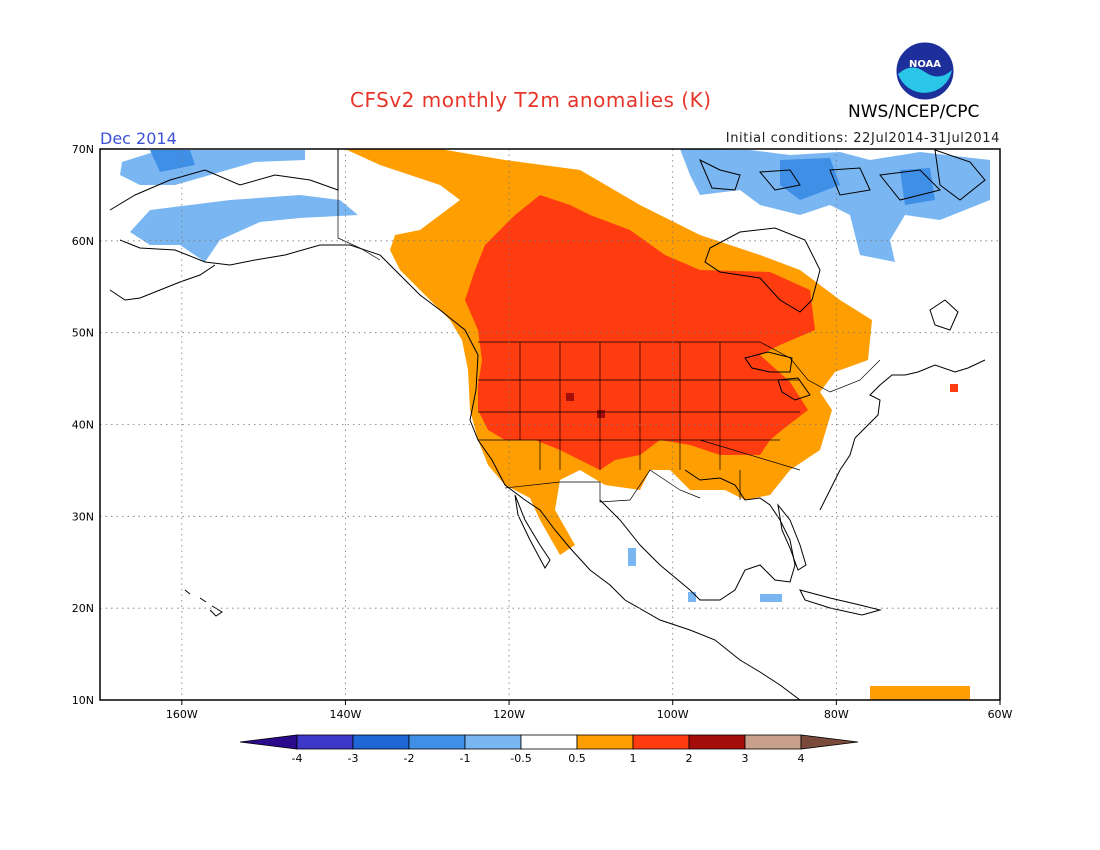 The image size is (1100, 850). Describe the element at coordinates (532, 531) in the screenshot. I see `baja-california` at that location.